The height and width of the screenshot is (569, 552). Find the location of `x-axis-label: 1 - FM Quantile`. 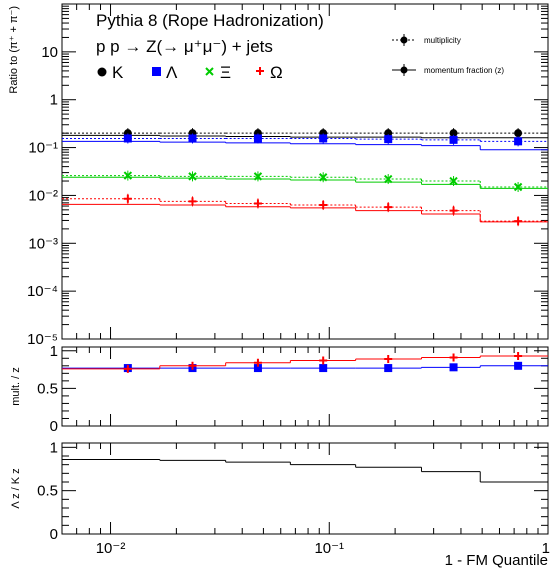

x-axis-label: 1 - FM Quantile is located at coordinates (496, 560).